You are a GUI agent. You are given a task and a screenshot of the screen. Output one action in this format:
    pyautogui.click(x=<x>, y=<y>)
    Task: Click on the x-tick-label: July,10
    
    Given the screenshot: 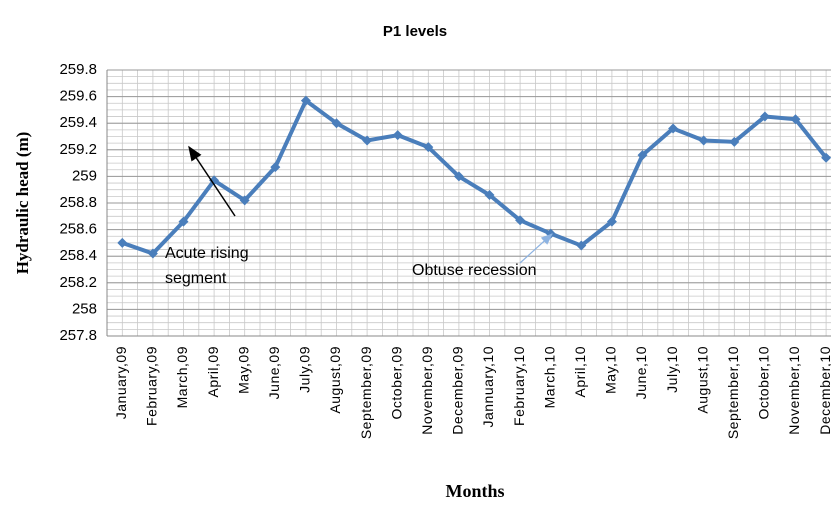 What is the action you would take?
    pyautogui.click(x=672, y=369)
    